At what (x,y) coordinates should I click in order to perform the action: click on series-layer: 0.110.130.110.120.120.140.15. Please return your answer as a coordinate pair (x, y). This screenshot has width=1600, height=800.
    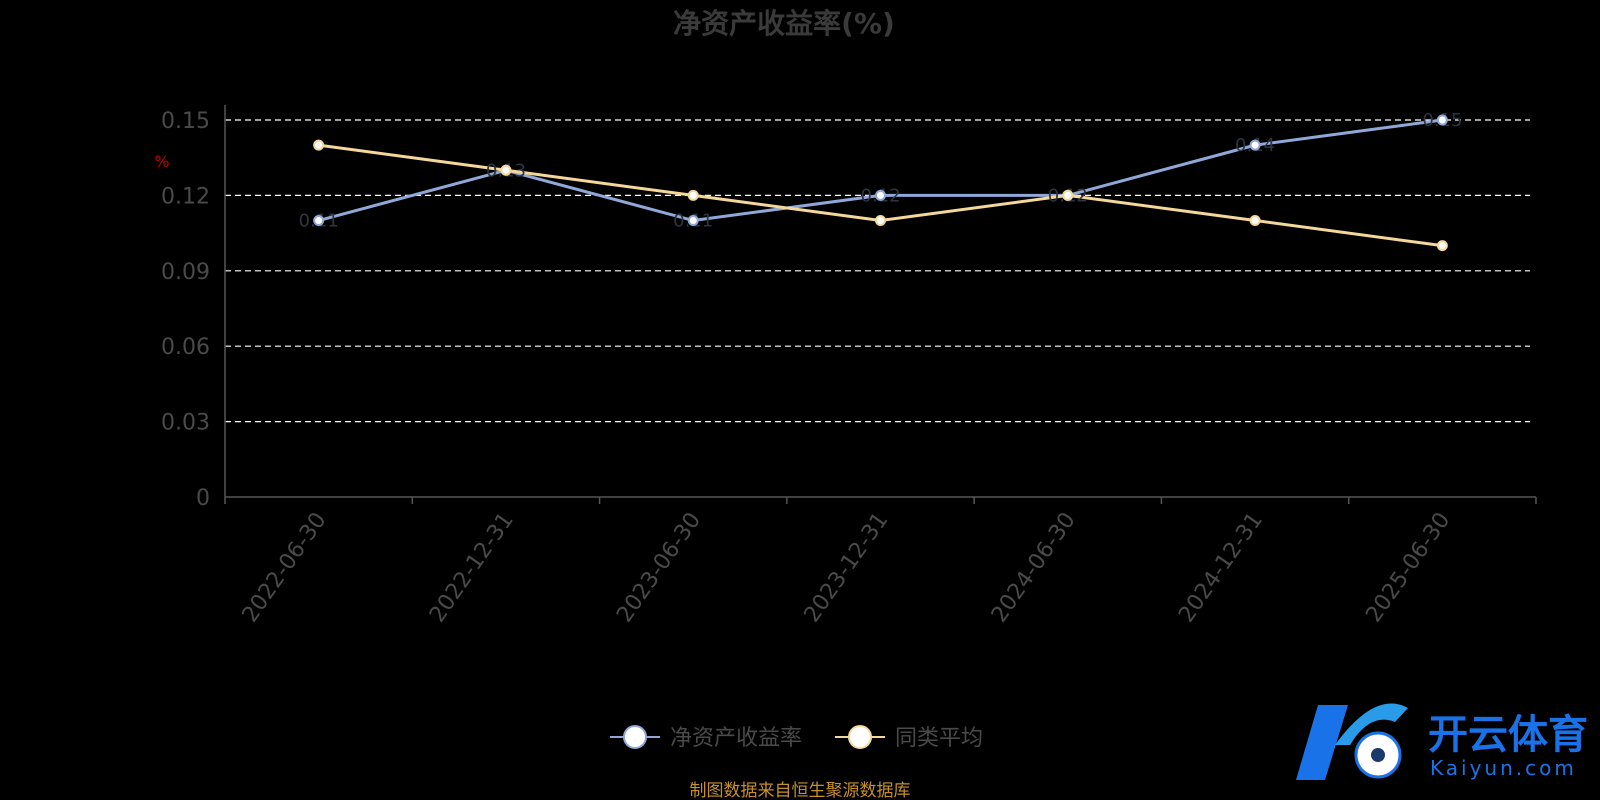
    Looking at the image, I should click on (880, 181).